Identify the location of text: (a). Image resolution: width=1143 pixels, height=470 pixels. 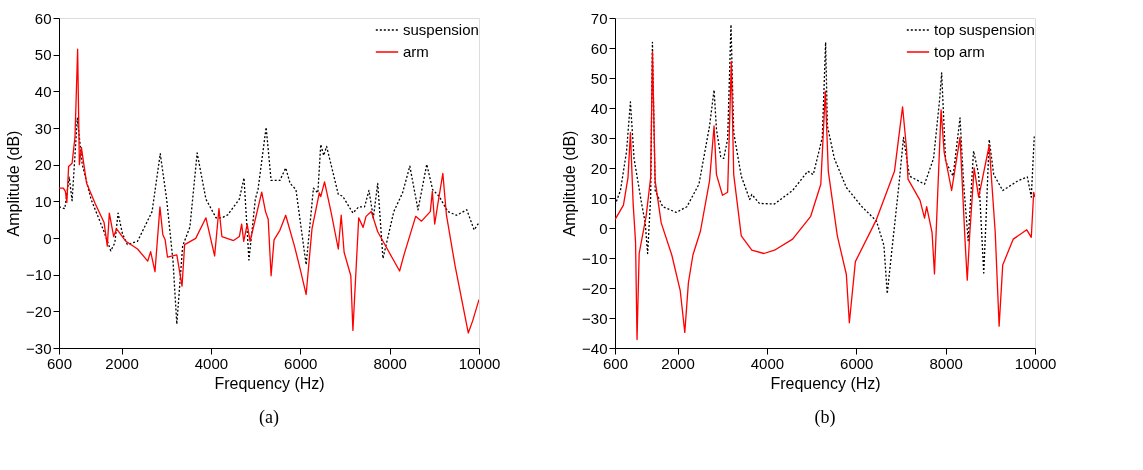
(269, 417).